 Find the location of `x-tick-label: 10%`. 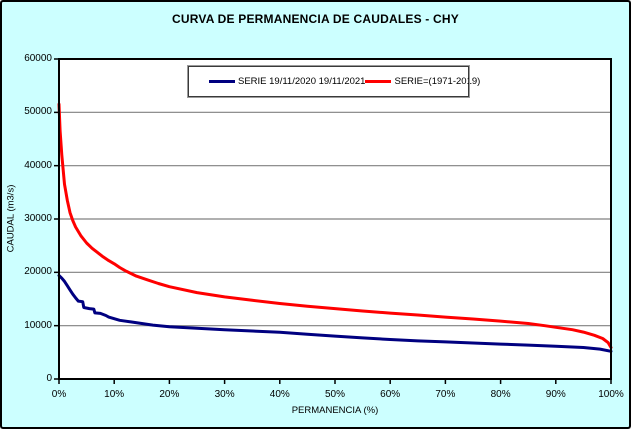

x-tick-label: 10% is located at coordinates (114, 394).